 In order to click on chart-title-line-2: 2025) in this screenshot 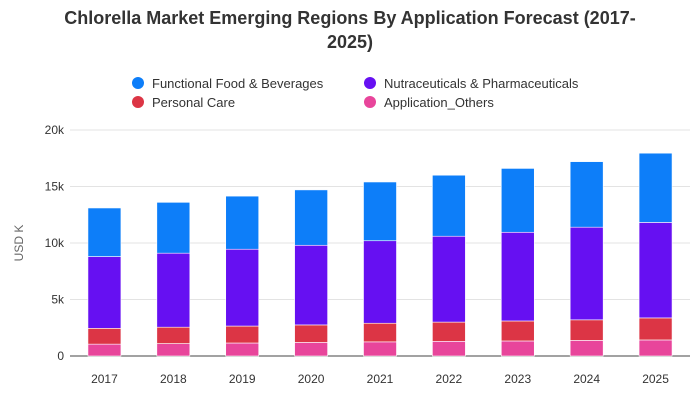, I will do `click(350, 42)`.